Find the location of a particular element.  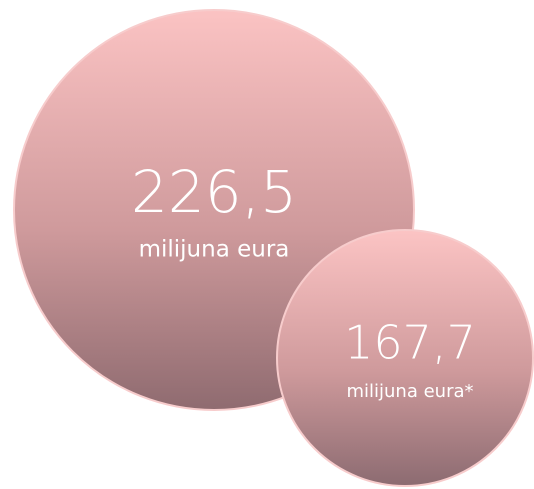

bubble-unit: milijuna eura* is located at coordinates (409, 391).